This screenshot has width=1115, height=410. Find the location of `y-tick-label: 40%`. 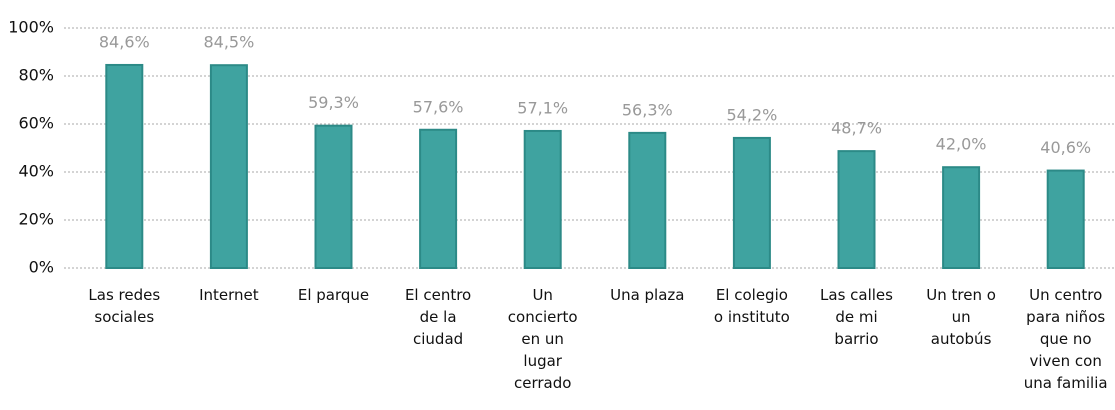

y-tick-label: 40% is located at coordinates (36, 171).